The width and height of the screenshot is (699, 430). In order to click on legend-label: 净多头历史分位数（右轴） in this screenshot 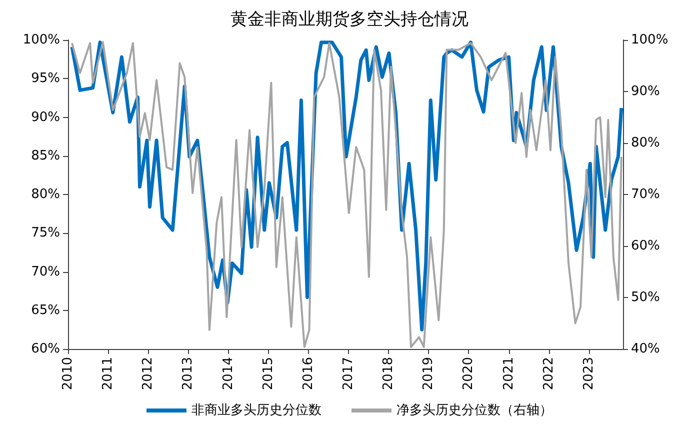, I will do `click(474, 410)`.